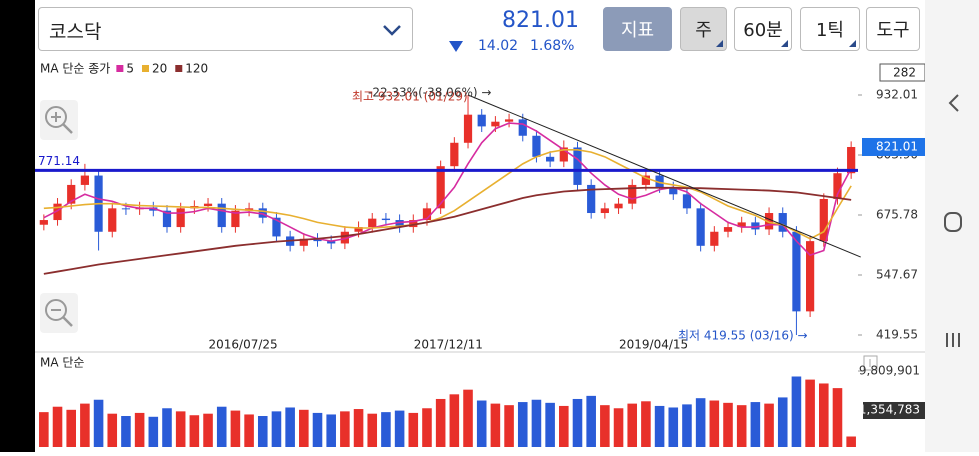 The width and height of the screenshot is (979, 456). Describe the element at coordinates (870, 363) in the screenshot. I see `scroll-icon` at that location.